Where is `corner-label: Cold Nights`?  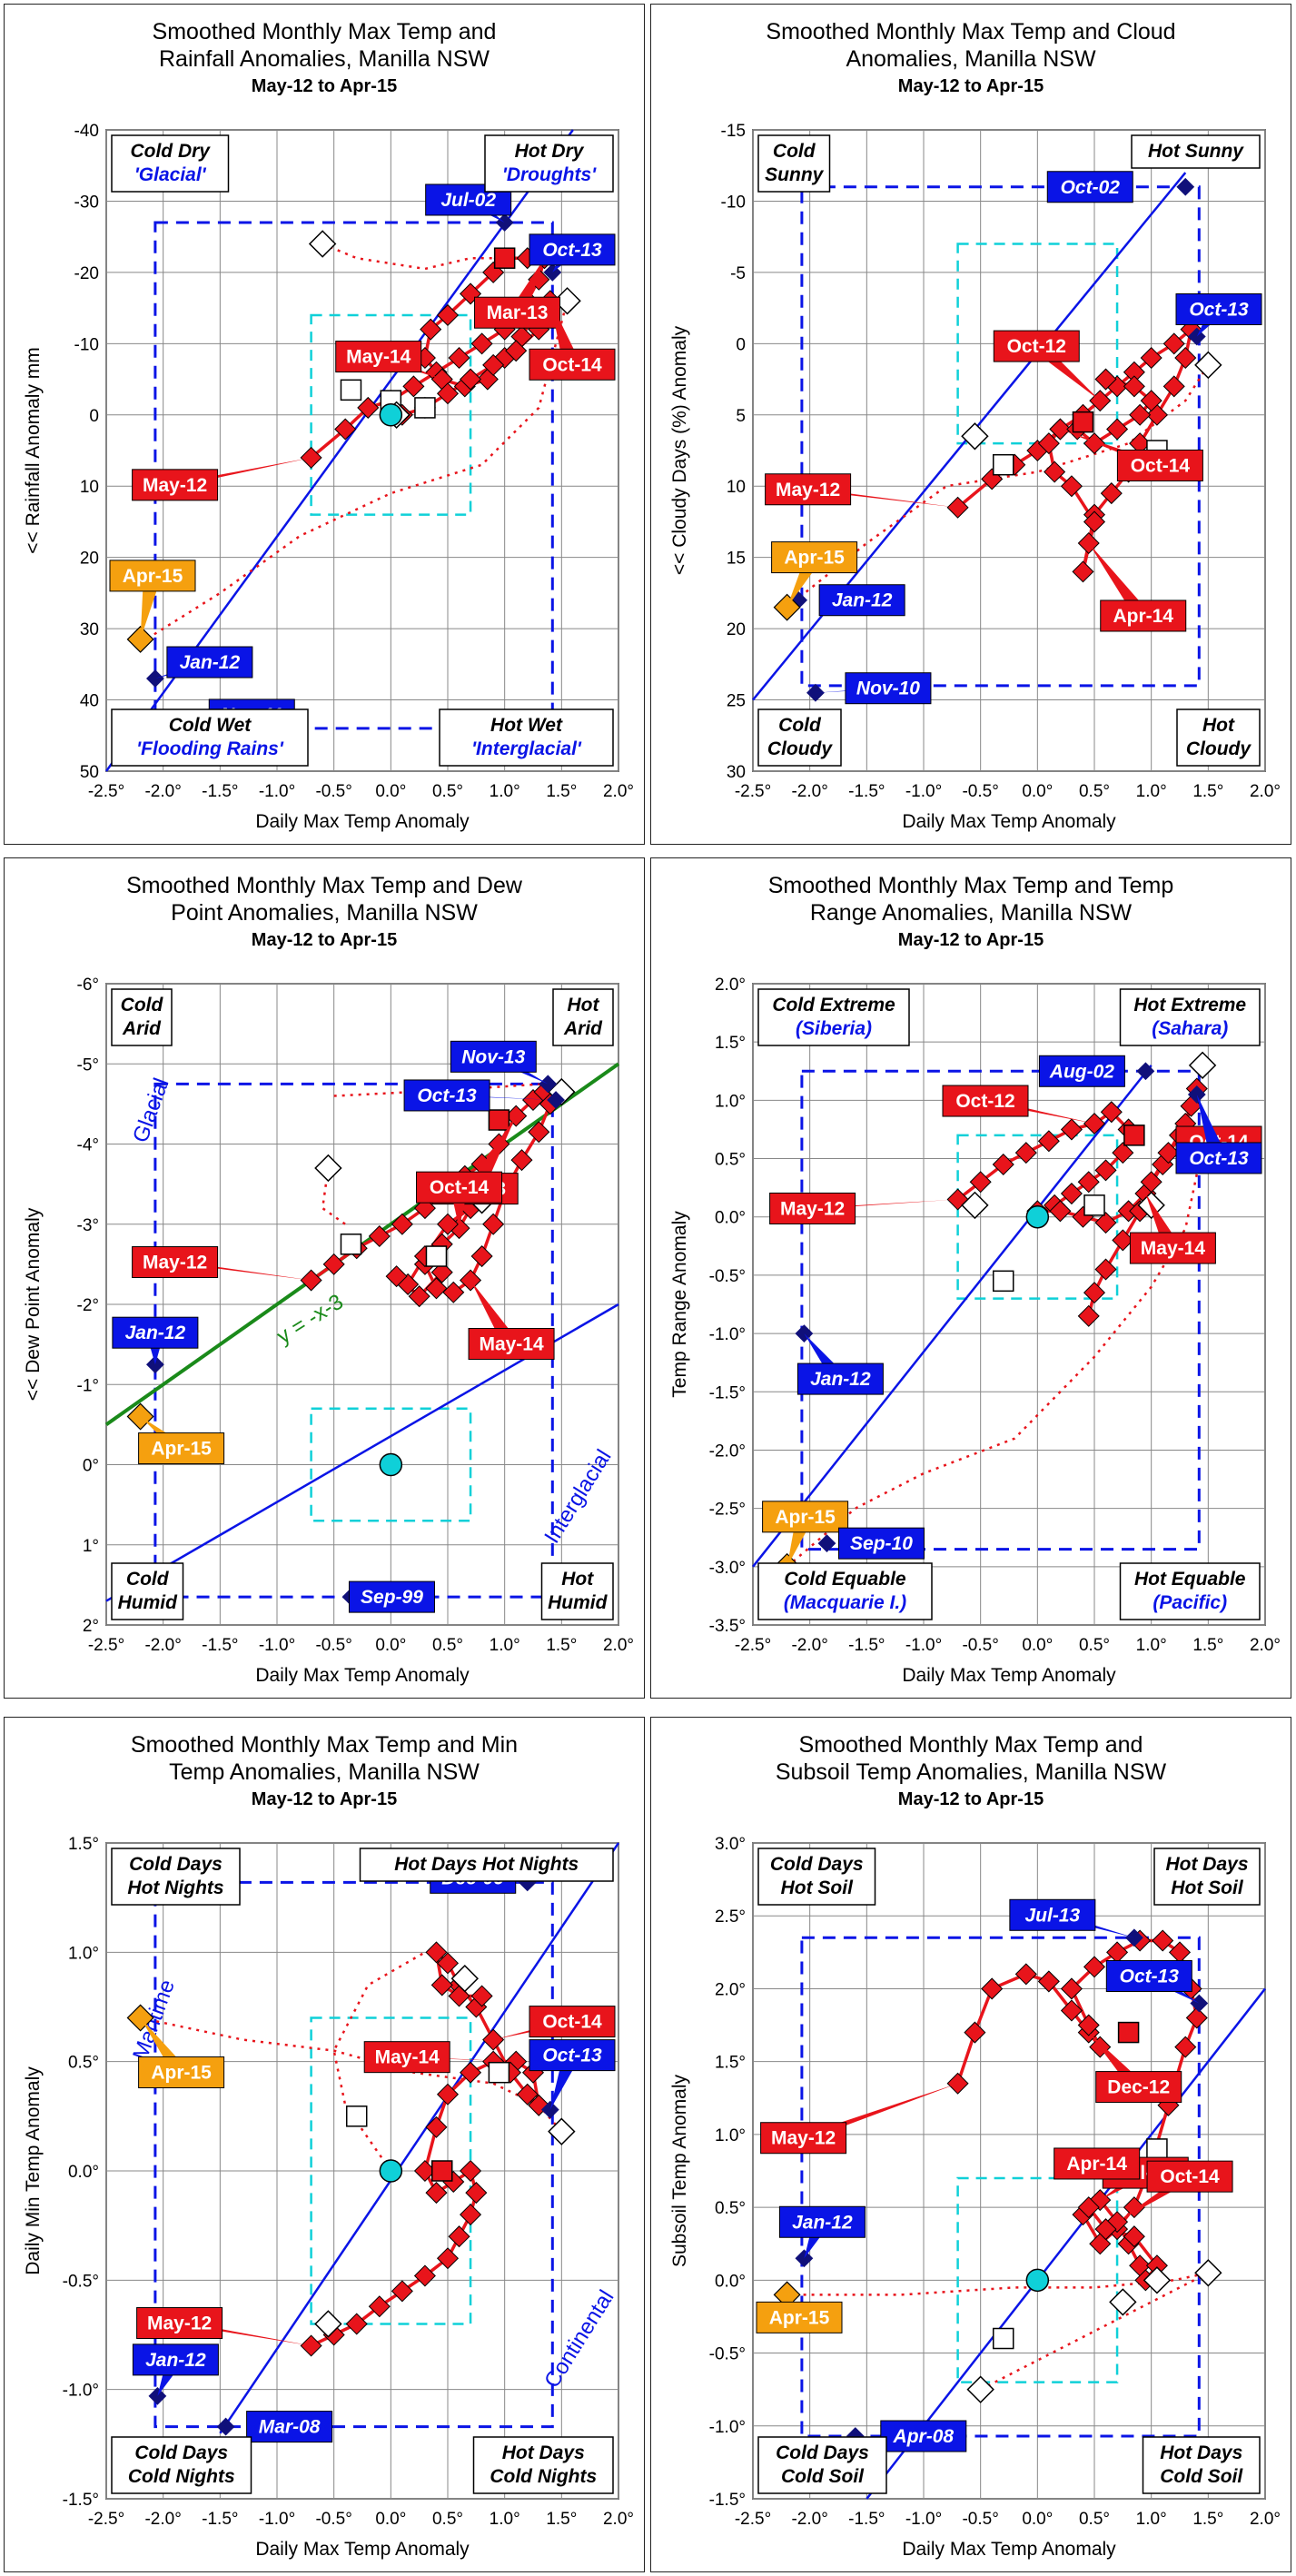
corner-label: Cold Nights is located at coordinates (182, 2476).